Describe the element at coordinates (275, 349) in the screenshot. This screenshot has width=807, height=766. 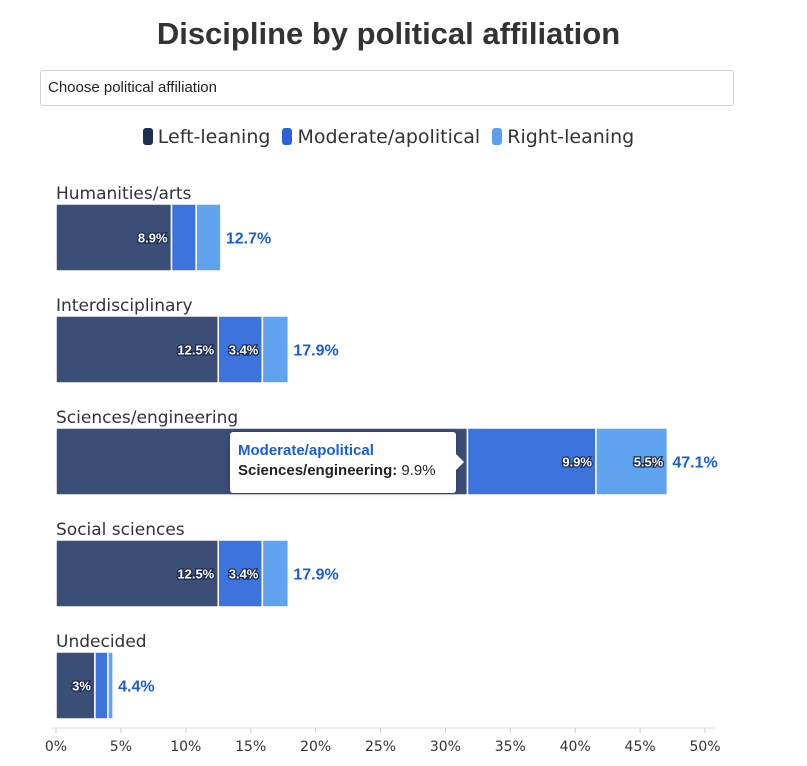
I see `bar-right-leaning-interdisciplinary` at that location.